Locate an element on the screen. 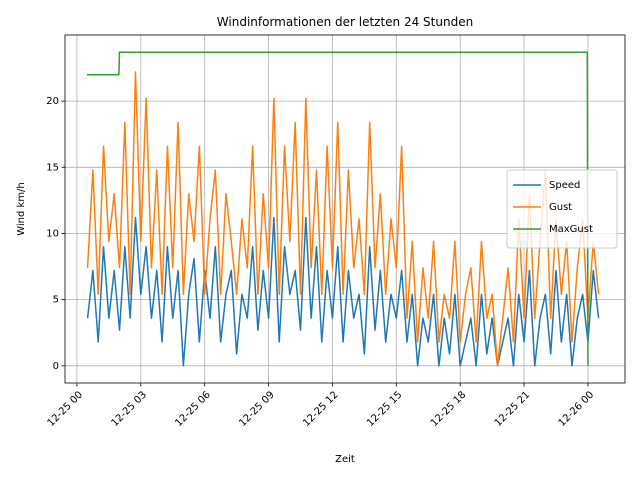 Image resolution: width=640 pixels, height=480 pixels. x-tick-label: 12-25 18 is located at coordinates (449, 409).